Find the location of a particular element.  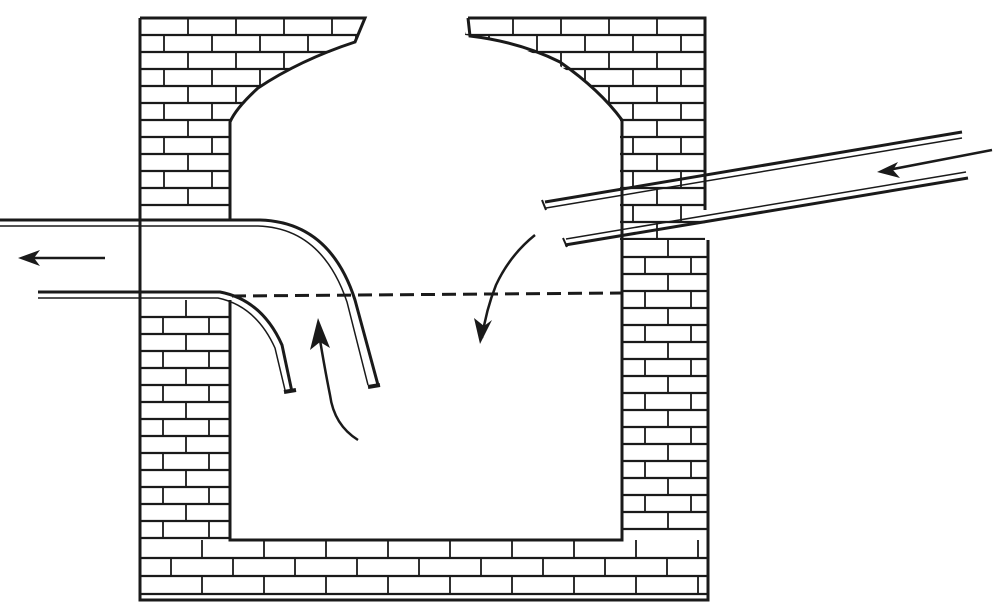

outlet-pipe-bottom-wall-inner is located at coordinates (162, 344).